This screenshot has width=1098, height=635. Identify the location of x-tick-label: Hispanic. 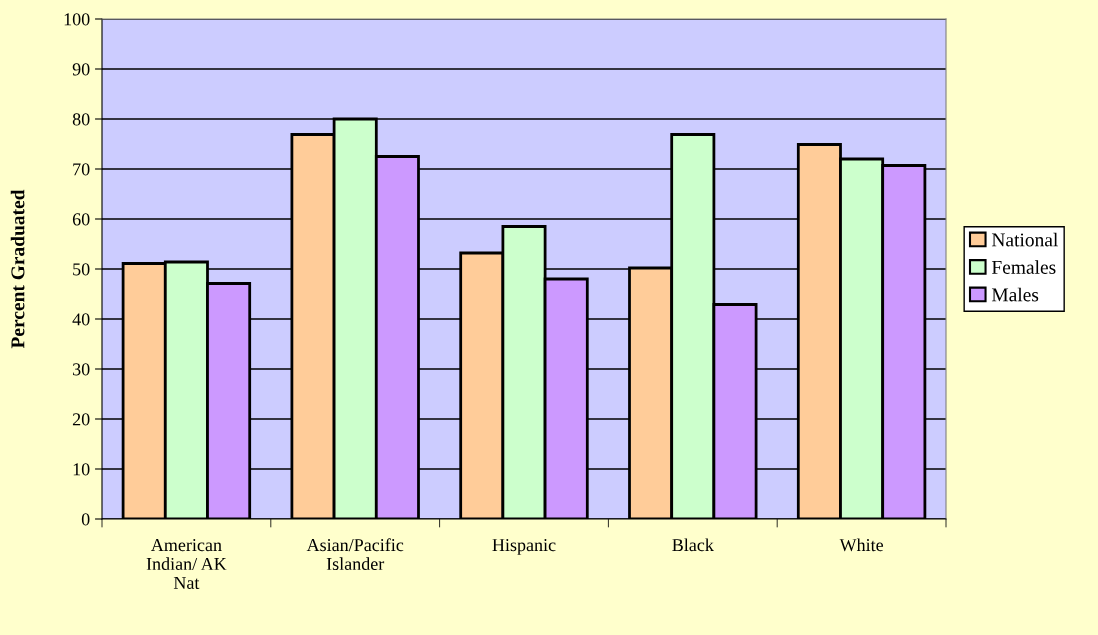
(524, 547).